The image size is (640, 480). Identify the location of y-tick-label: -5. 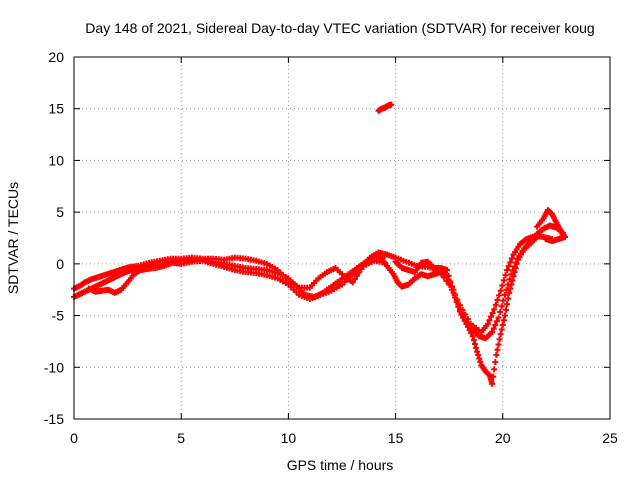
(58, 316).